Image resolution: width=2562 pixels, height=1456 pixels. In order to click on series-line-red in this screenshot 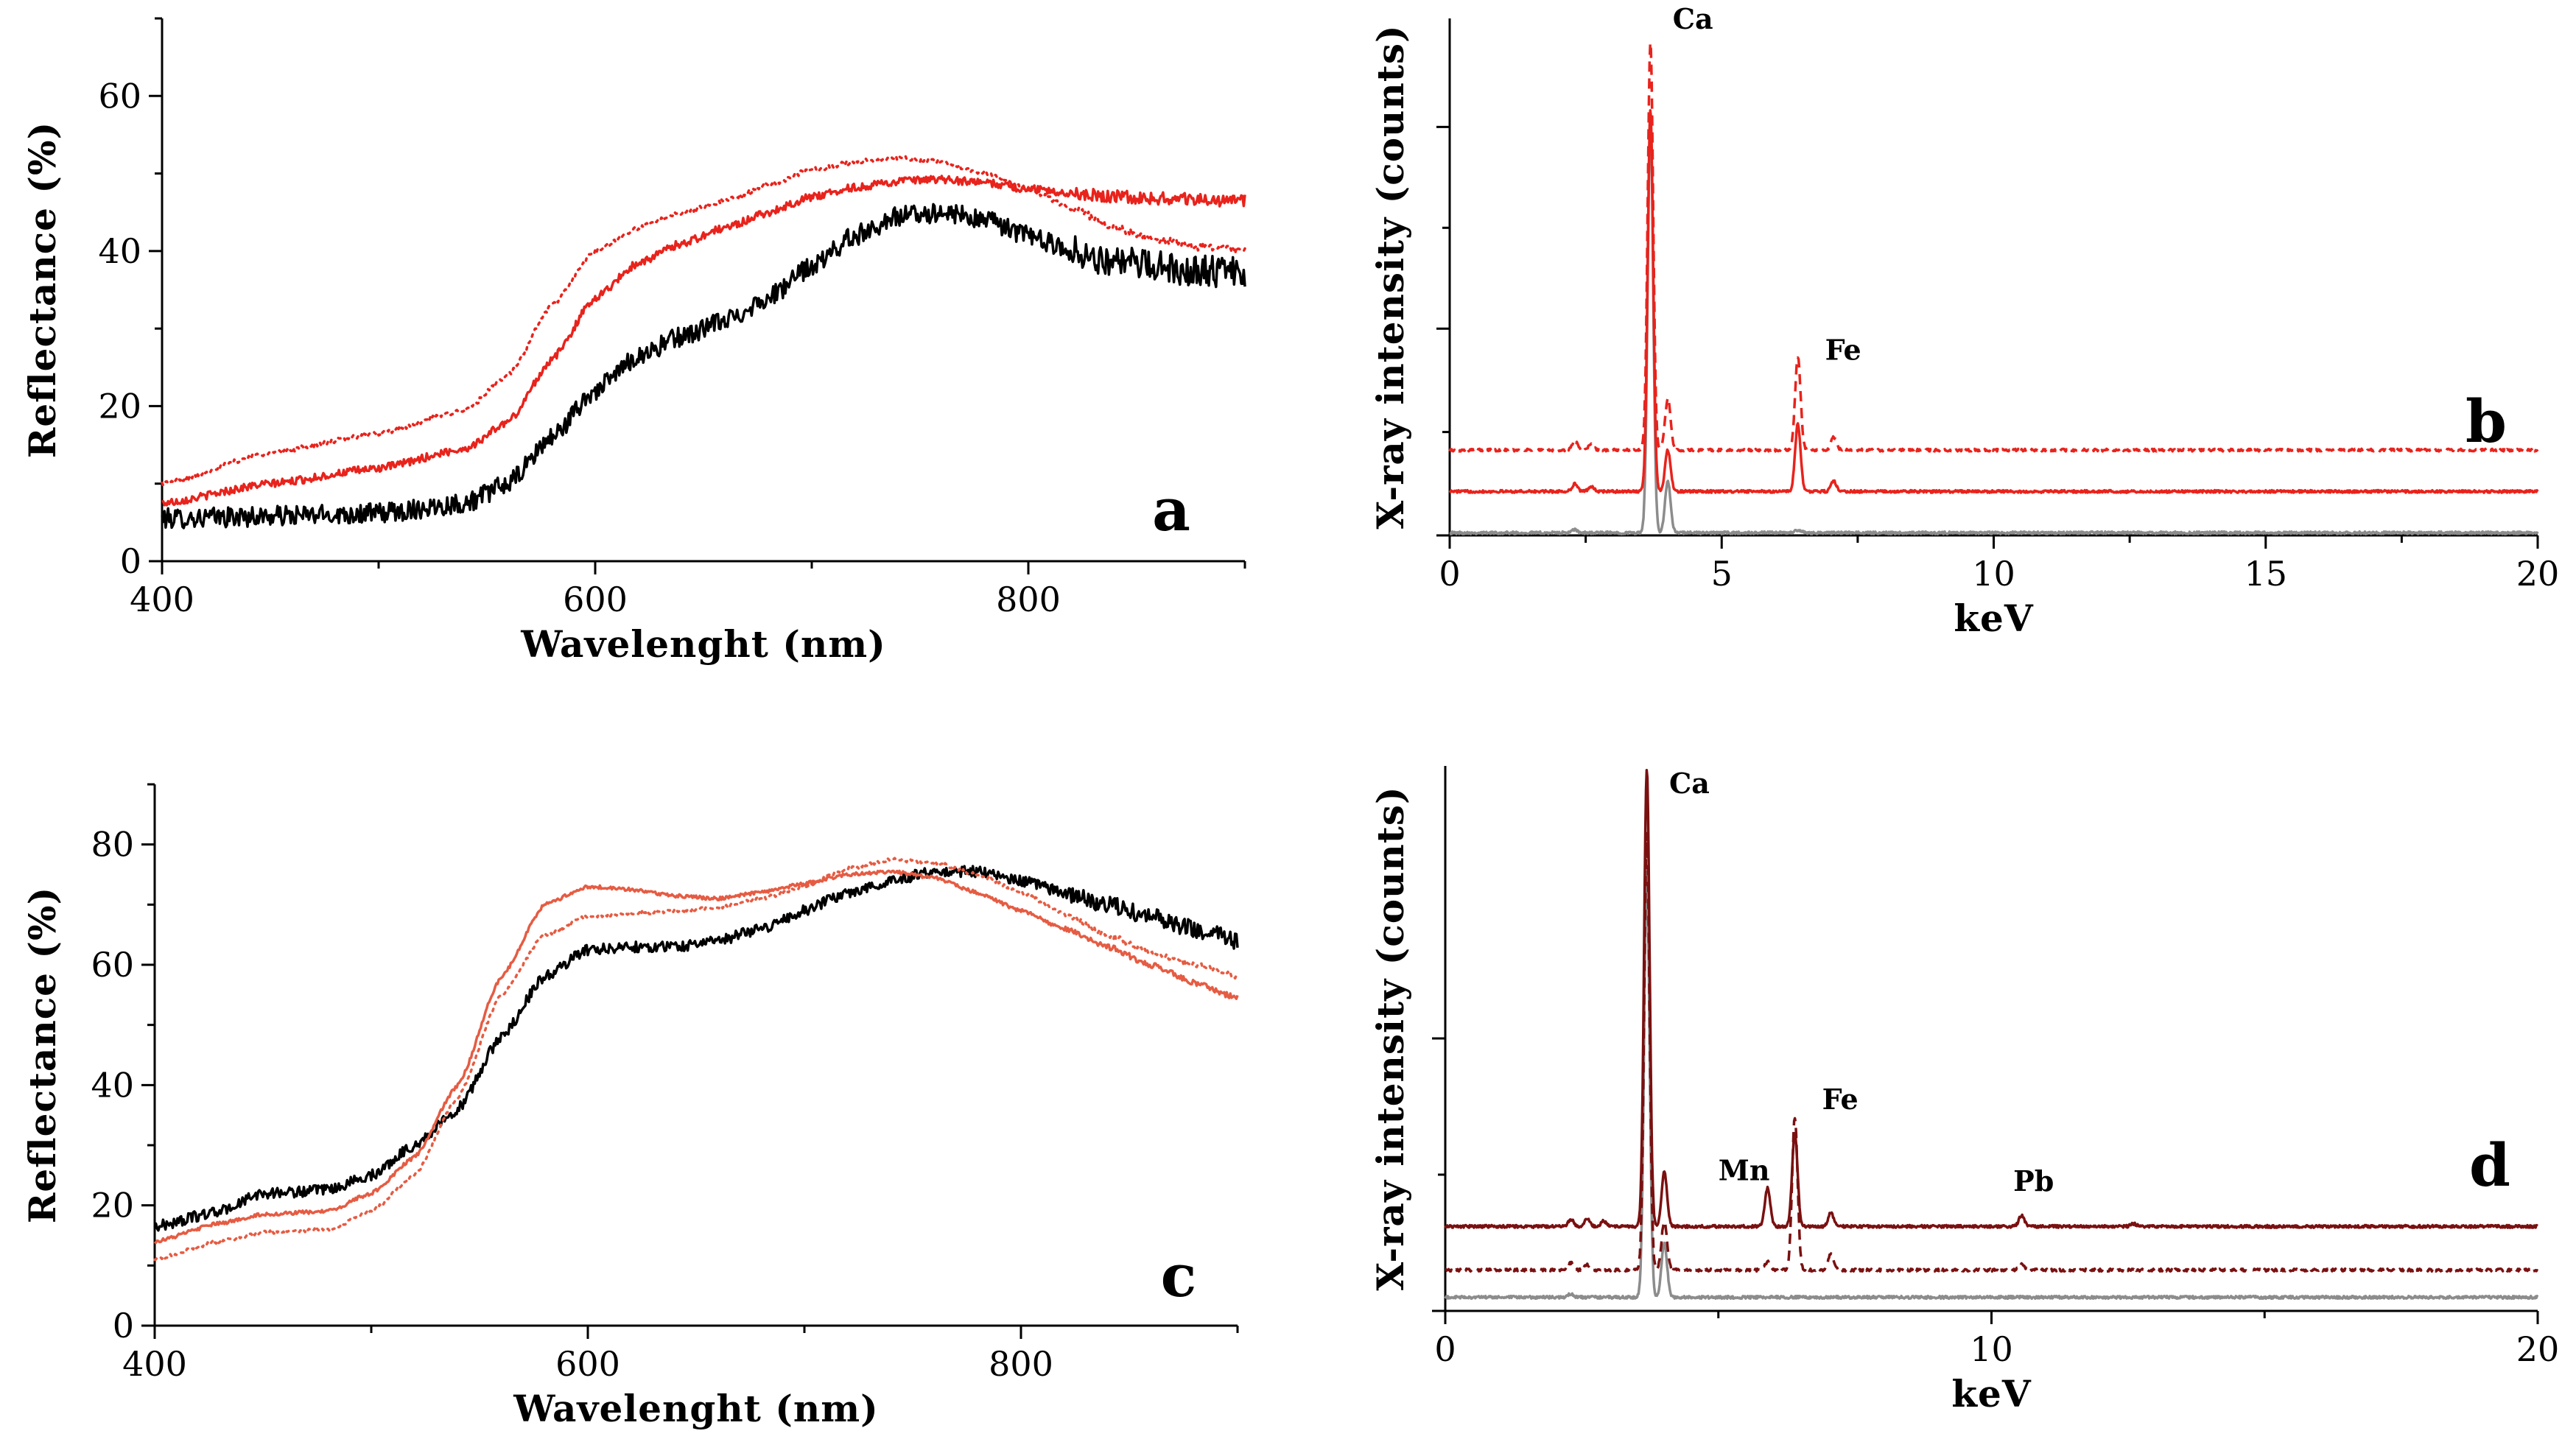, I will do `click(703, 341)`.